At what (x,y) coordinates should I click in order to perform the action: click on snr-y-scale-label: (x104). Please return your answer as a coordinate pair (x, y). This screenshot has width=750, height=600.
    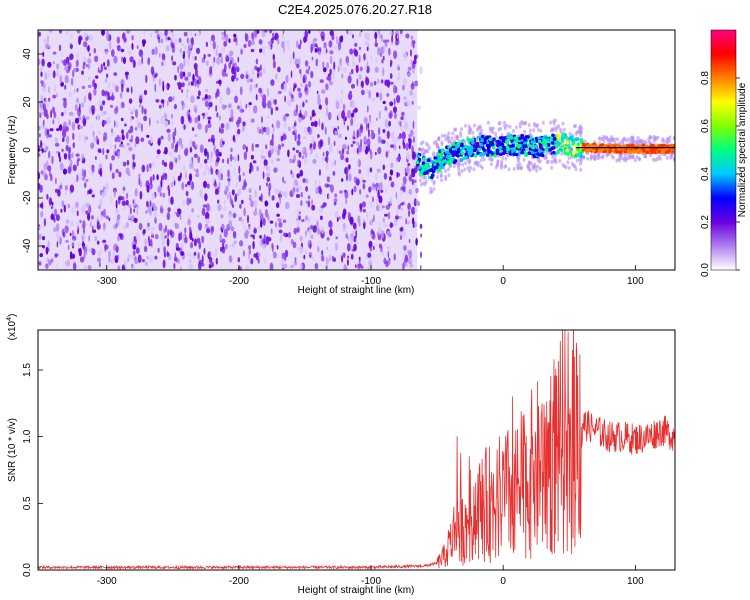
    Looking at the image, I should click on (12, 327).